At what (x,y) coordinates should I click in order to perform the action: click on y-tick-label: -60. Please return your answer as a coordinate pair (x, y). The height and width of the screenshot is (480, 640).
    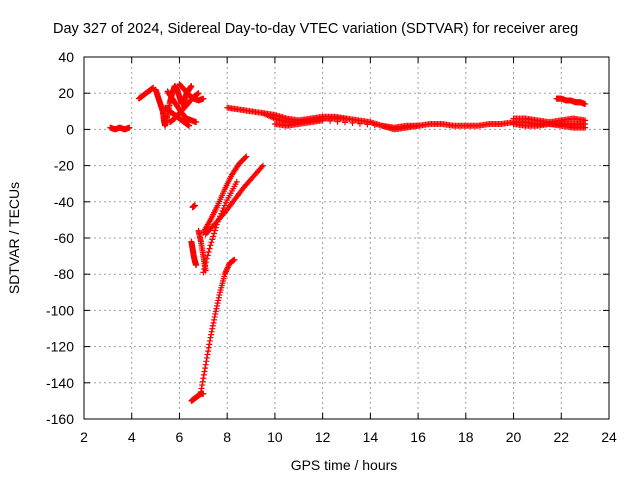
    Looking at the image, I should click on (64, 238).